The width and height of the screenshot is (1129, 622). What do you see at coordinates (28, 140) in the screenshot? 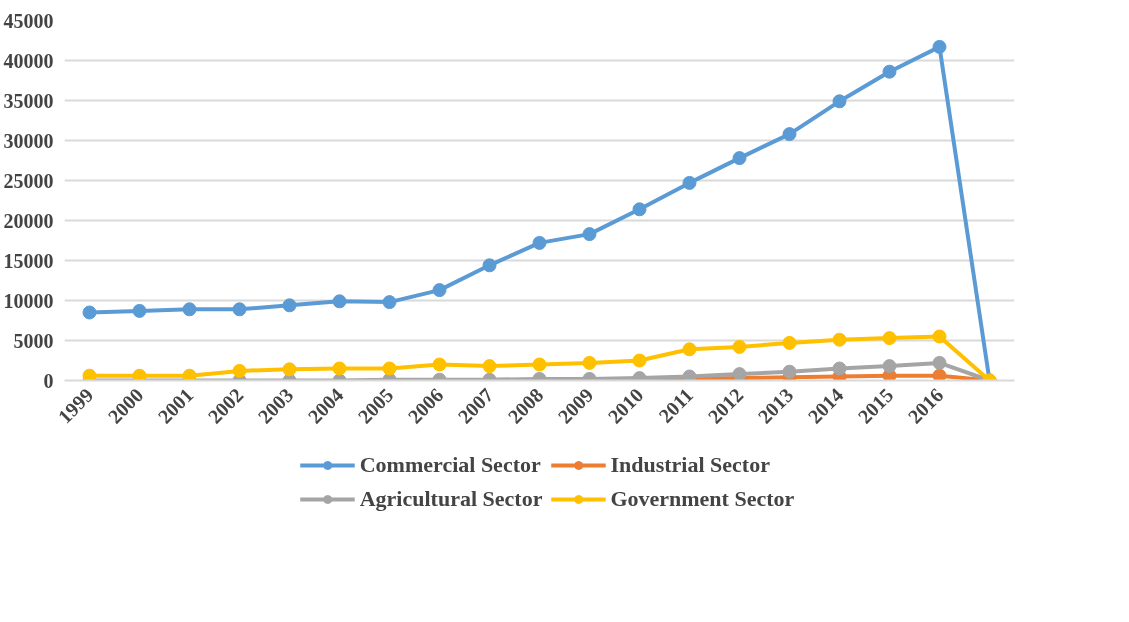
I see `y-tick-label: 30000` at bounding box center [28, 140].